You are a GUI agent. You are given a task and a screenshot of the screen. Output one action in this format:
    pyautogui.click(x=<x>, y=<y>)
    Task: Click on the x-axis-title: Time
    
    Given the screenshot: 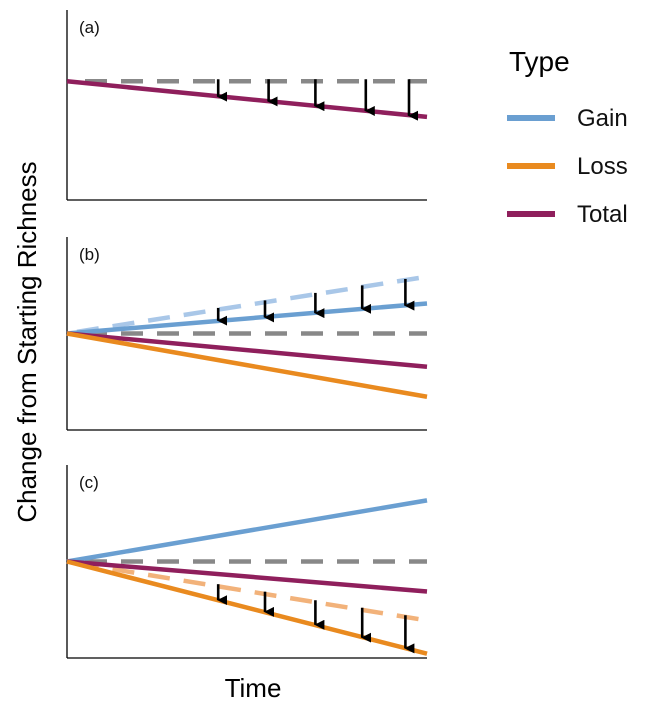 What is the action you would take?
    pyautogui.click(x=253, y=687)
    